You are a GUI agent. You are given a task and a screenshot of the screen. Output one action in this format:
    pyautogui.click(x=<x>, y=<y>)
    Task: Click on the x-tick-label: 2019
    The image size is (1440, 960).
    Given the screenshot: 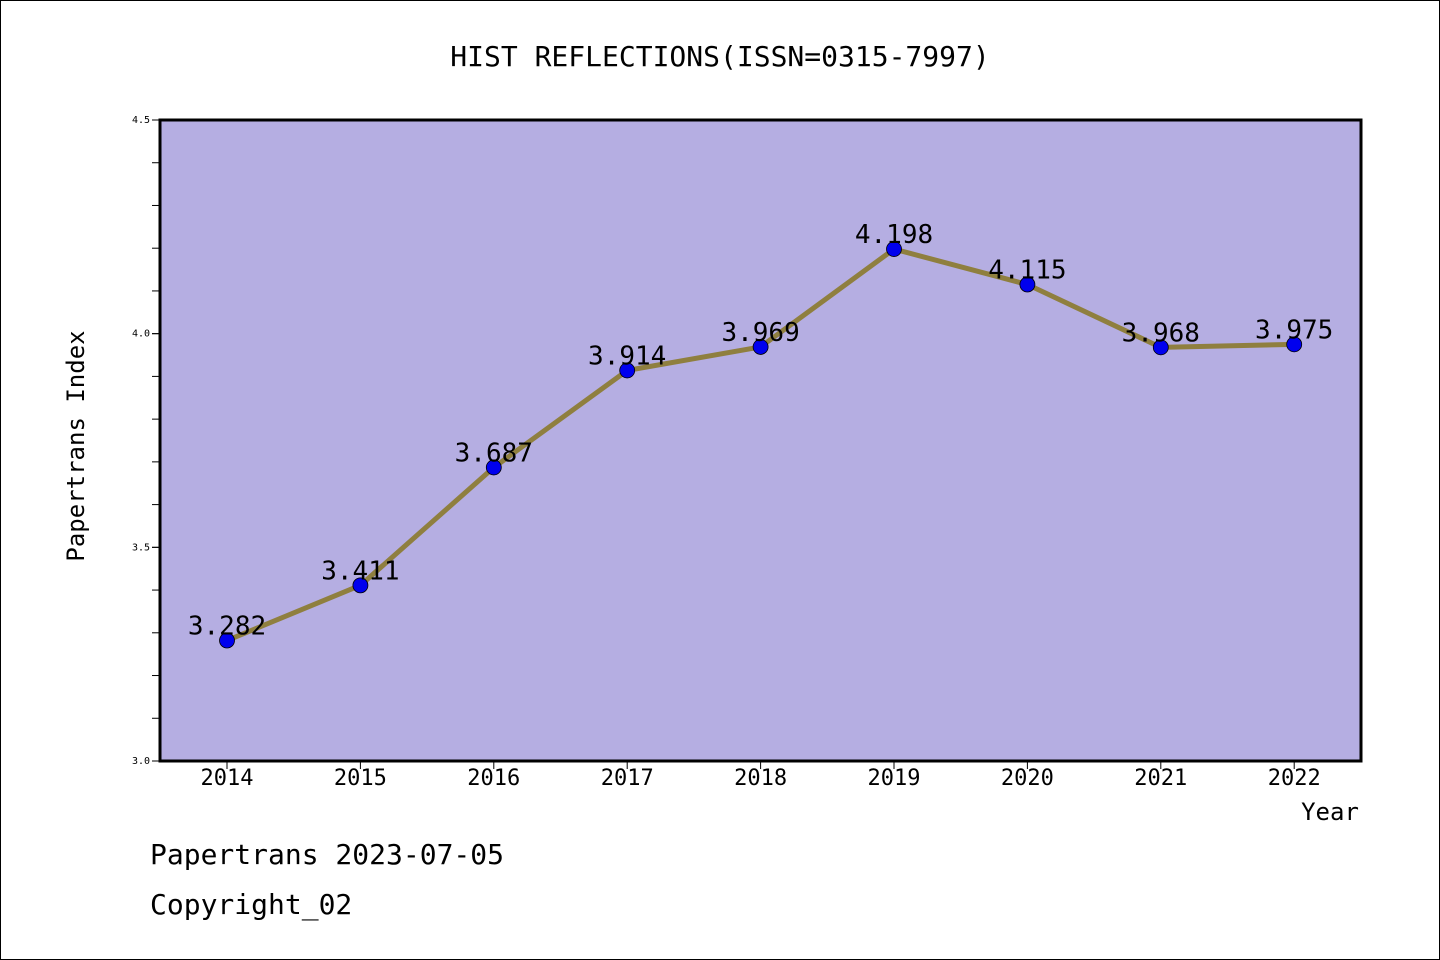 What is the action you would take?
    pyautogui.click(x=894, y=778)
    